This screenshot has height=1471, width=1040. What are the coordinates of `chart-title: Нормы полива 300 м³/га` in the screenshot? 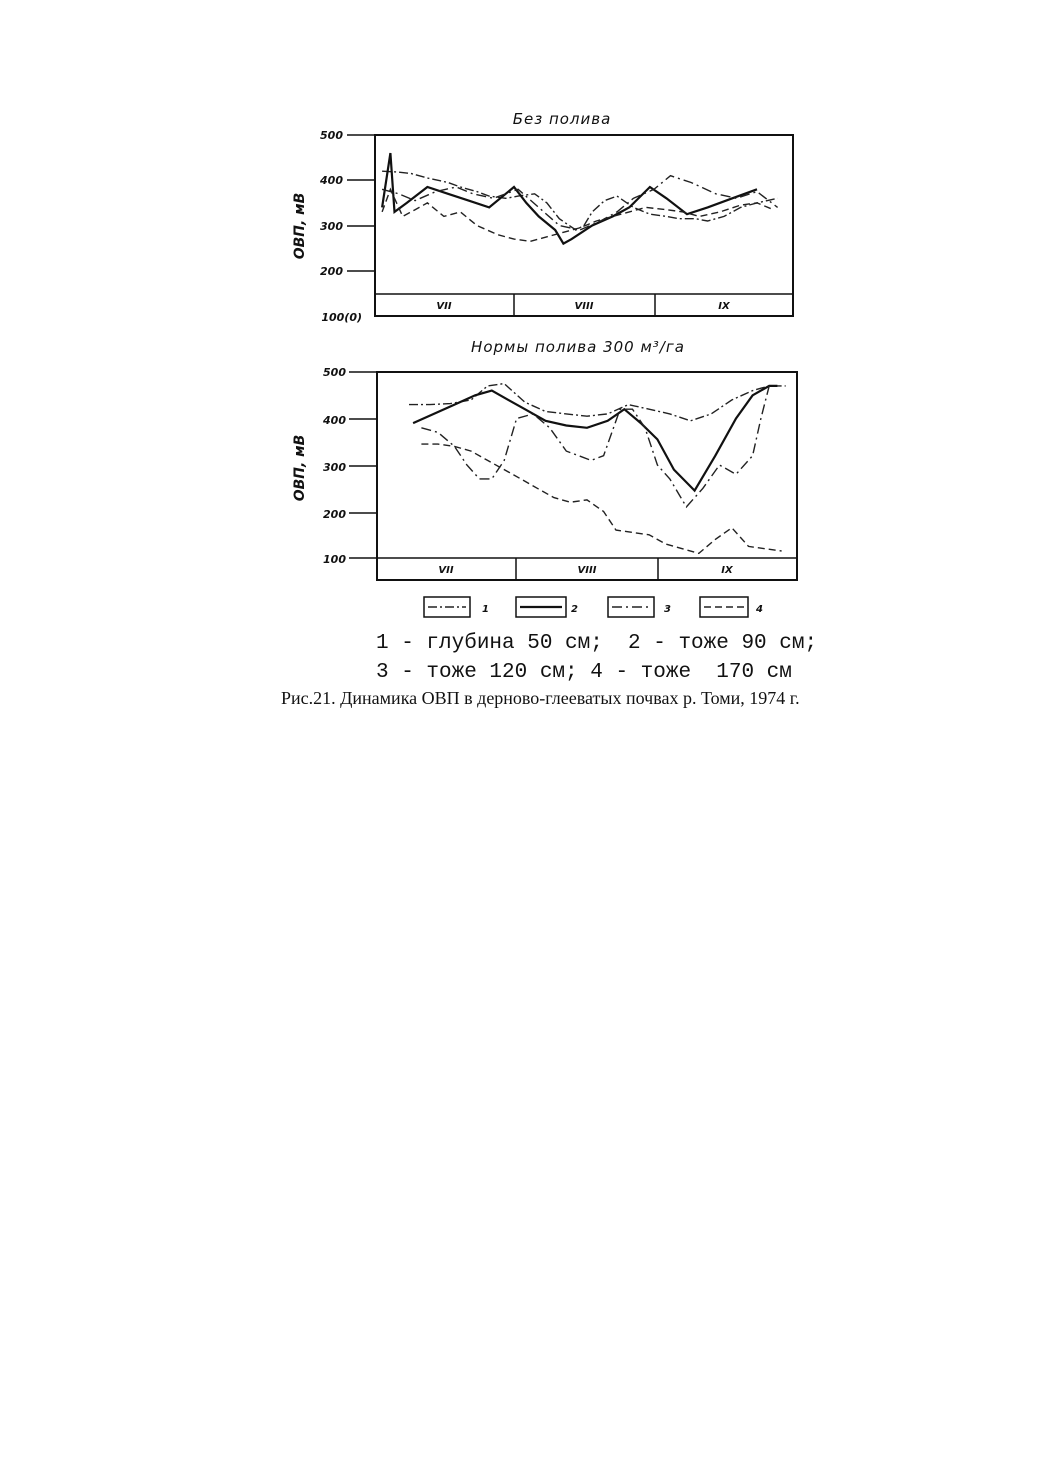 It's located at (578, 347).